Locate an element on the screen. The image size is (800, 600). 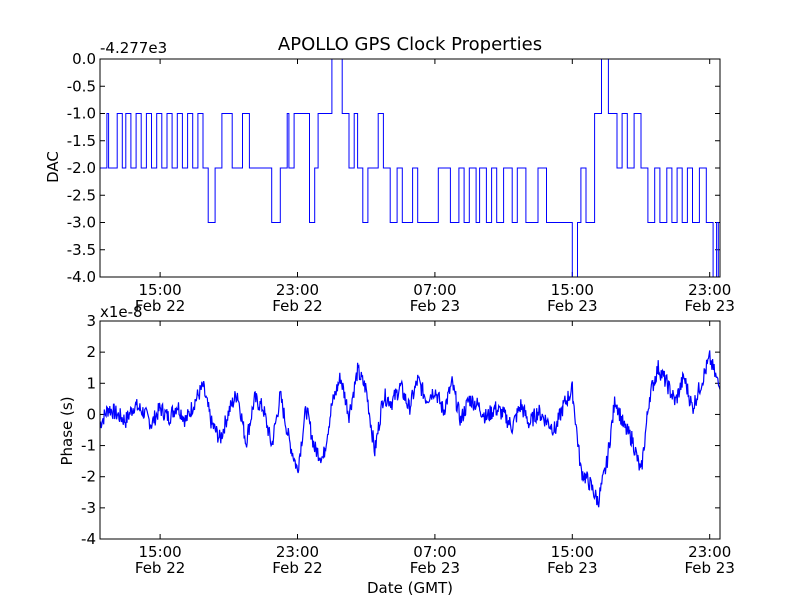
y-tick-label: -2.0 is located at coordinates (81, 168).